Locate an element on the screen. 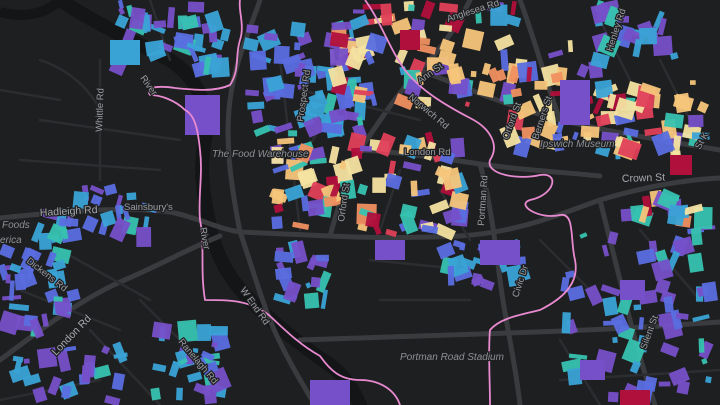 This screenshot has width=720, height=405. label-ipswich-museum: Ipswich Museum is located at coordinates (577, 144).